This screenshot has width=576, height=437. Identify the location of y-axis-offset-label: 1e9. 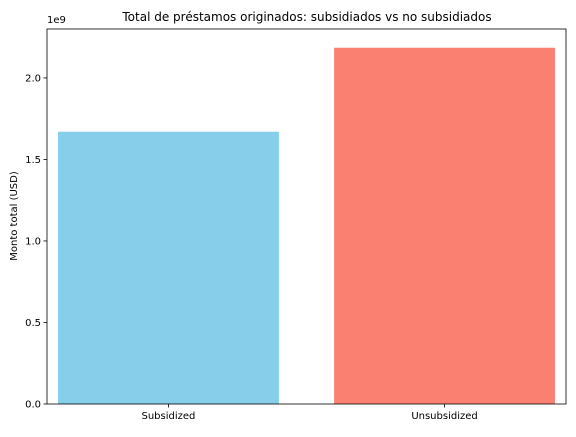
(56, 20).